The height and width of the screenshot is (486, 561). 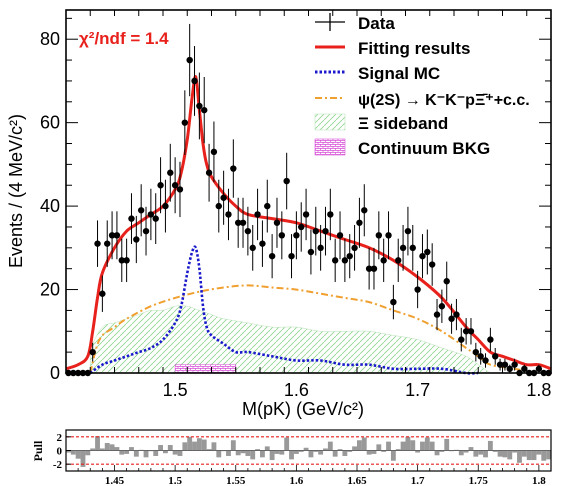 I want to click on legend-label-xi-sideband: Ξ sideband, so click(x=403, y=123).